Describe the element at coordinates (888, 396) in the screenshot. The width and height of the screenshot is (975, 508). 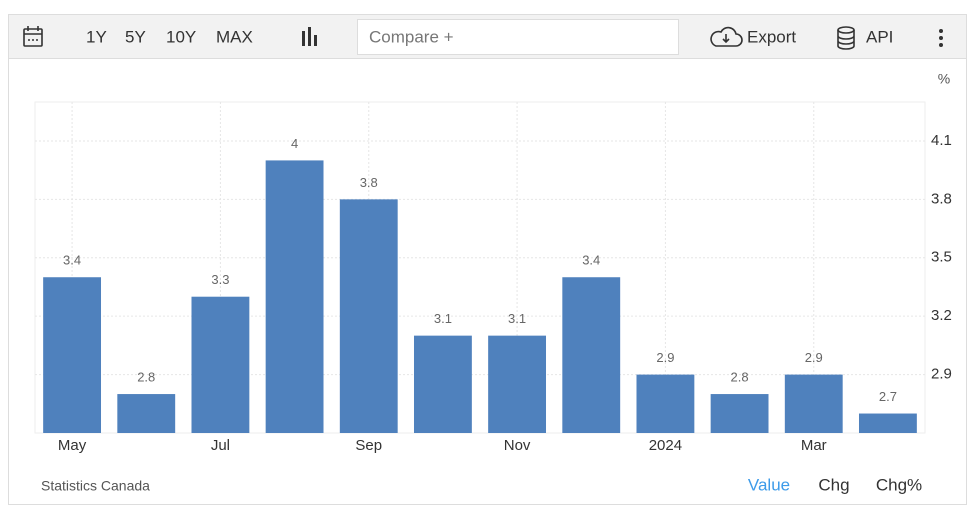
I see `value-label: 2.7` at that location.